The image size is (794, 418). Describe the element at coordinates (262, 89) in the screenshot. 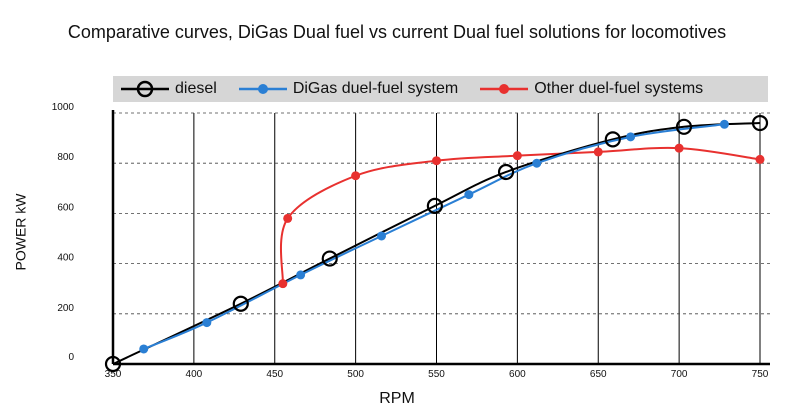

I see `legend-swatch-digas` at that location.